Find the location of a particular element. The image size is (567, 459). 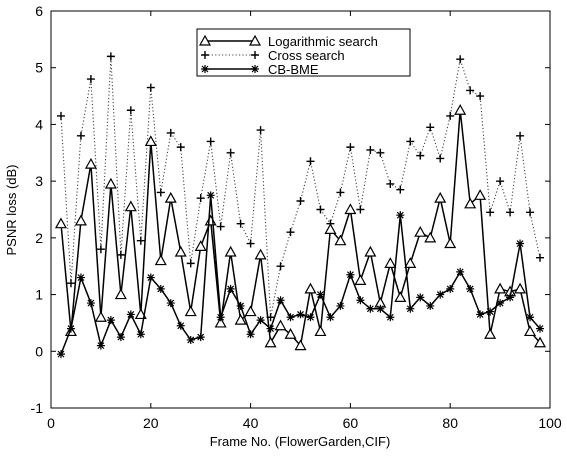

y-tick-label: 4 is located at coordinates (39, 124).